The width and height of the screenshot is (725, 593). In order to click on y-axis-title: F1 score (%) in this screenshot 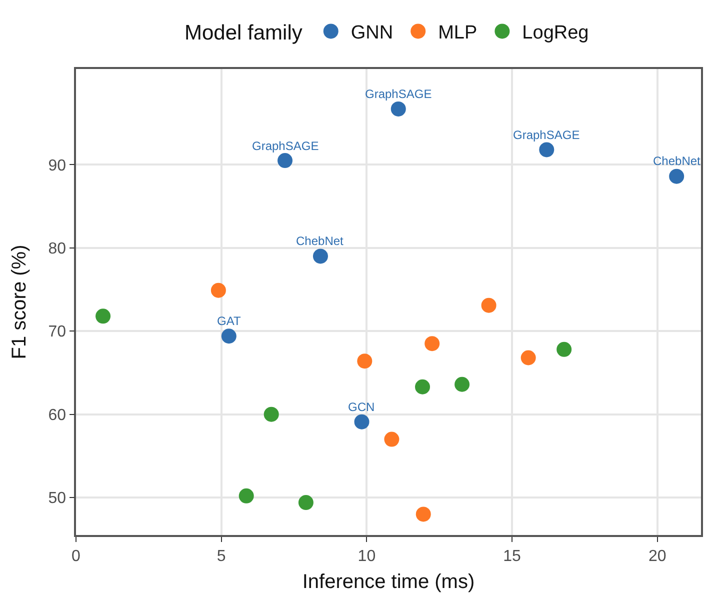, I will do `click(19, 302)`.